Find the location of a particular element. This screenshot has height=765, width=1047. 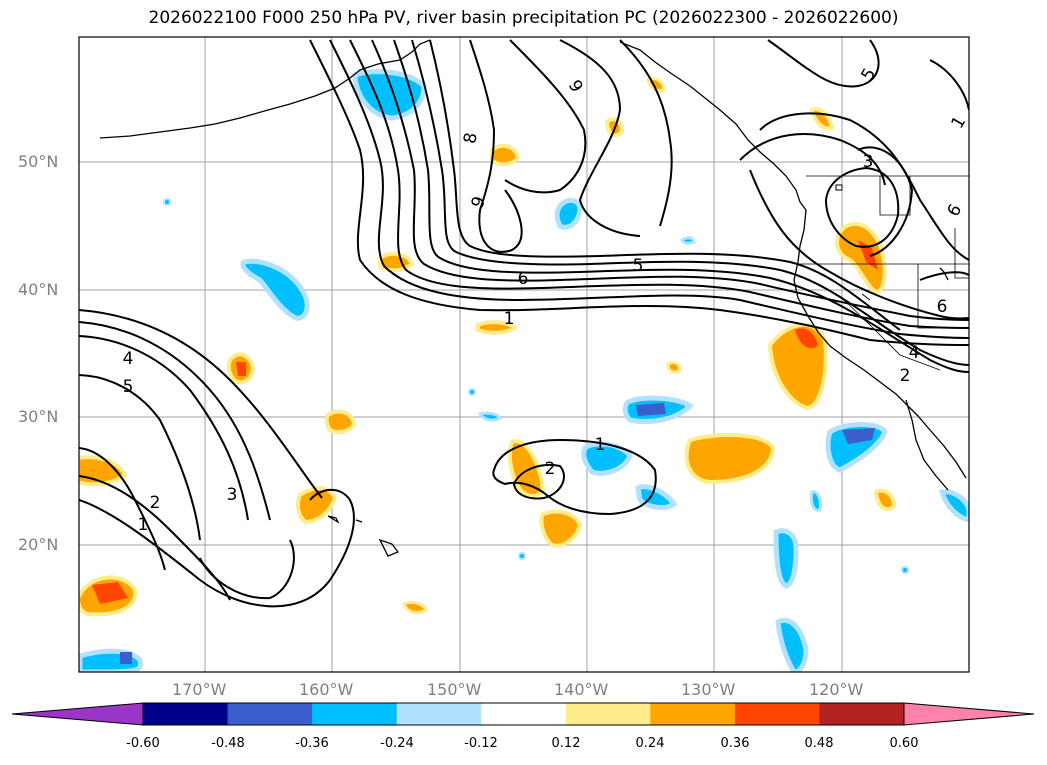

lon-label: 150°W is located at coordinates (454, 689).